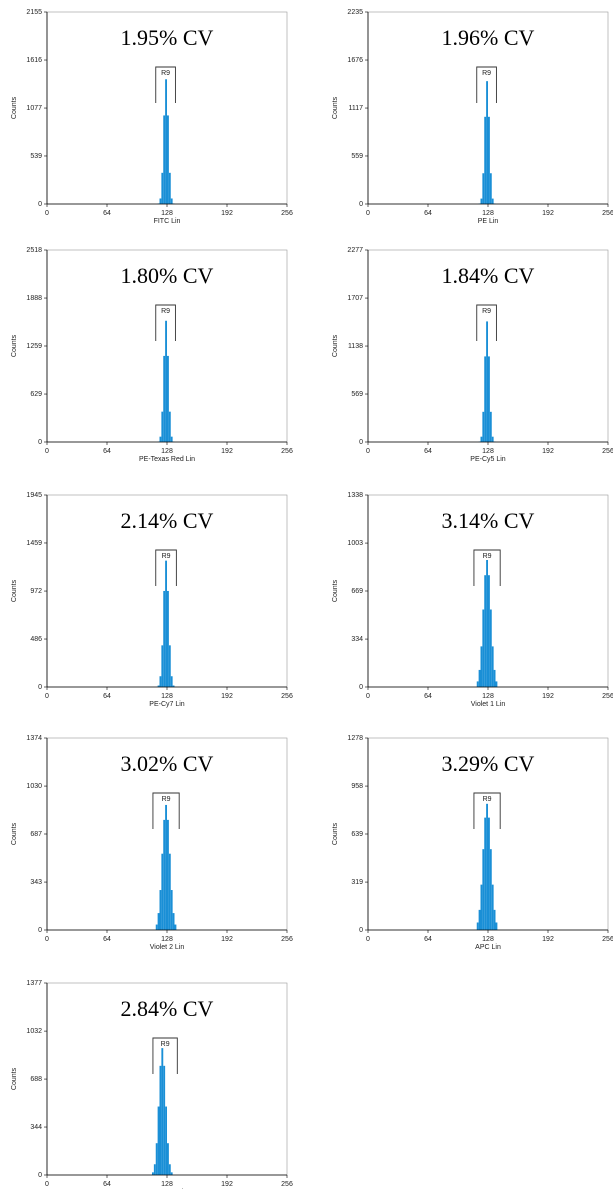  I want to click on y-tick-label: 1459, so click(34, 543).